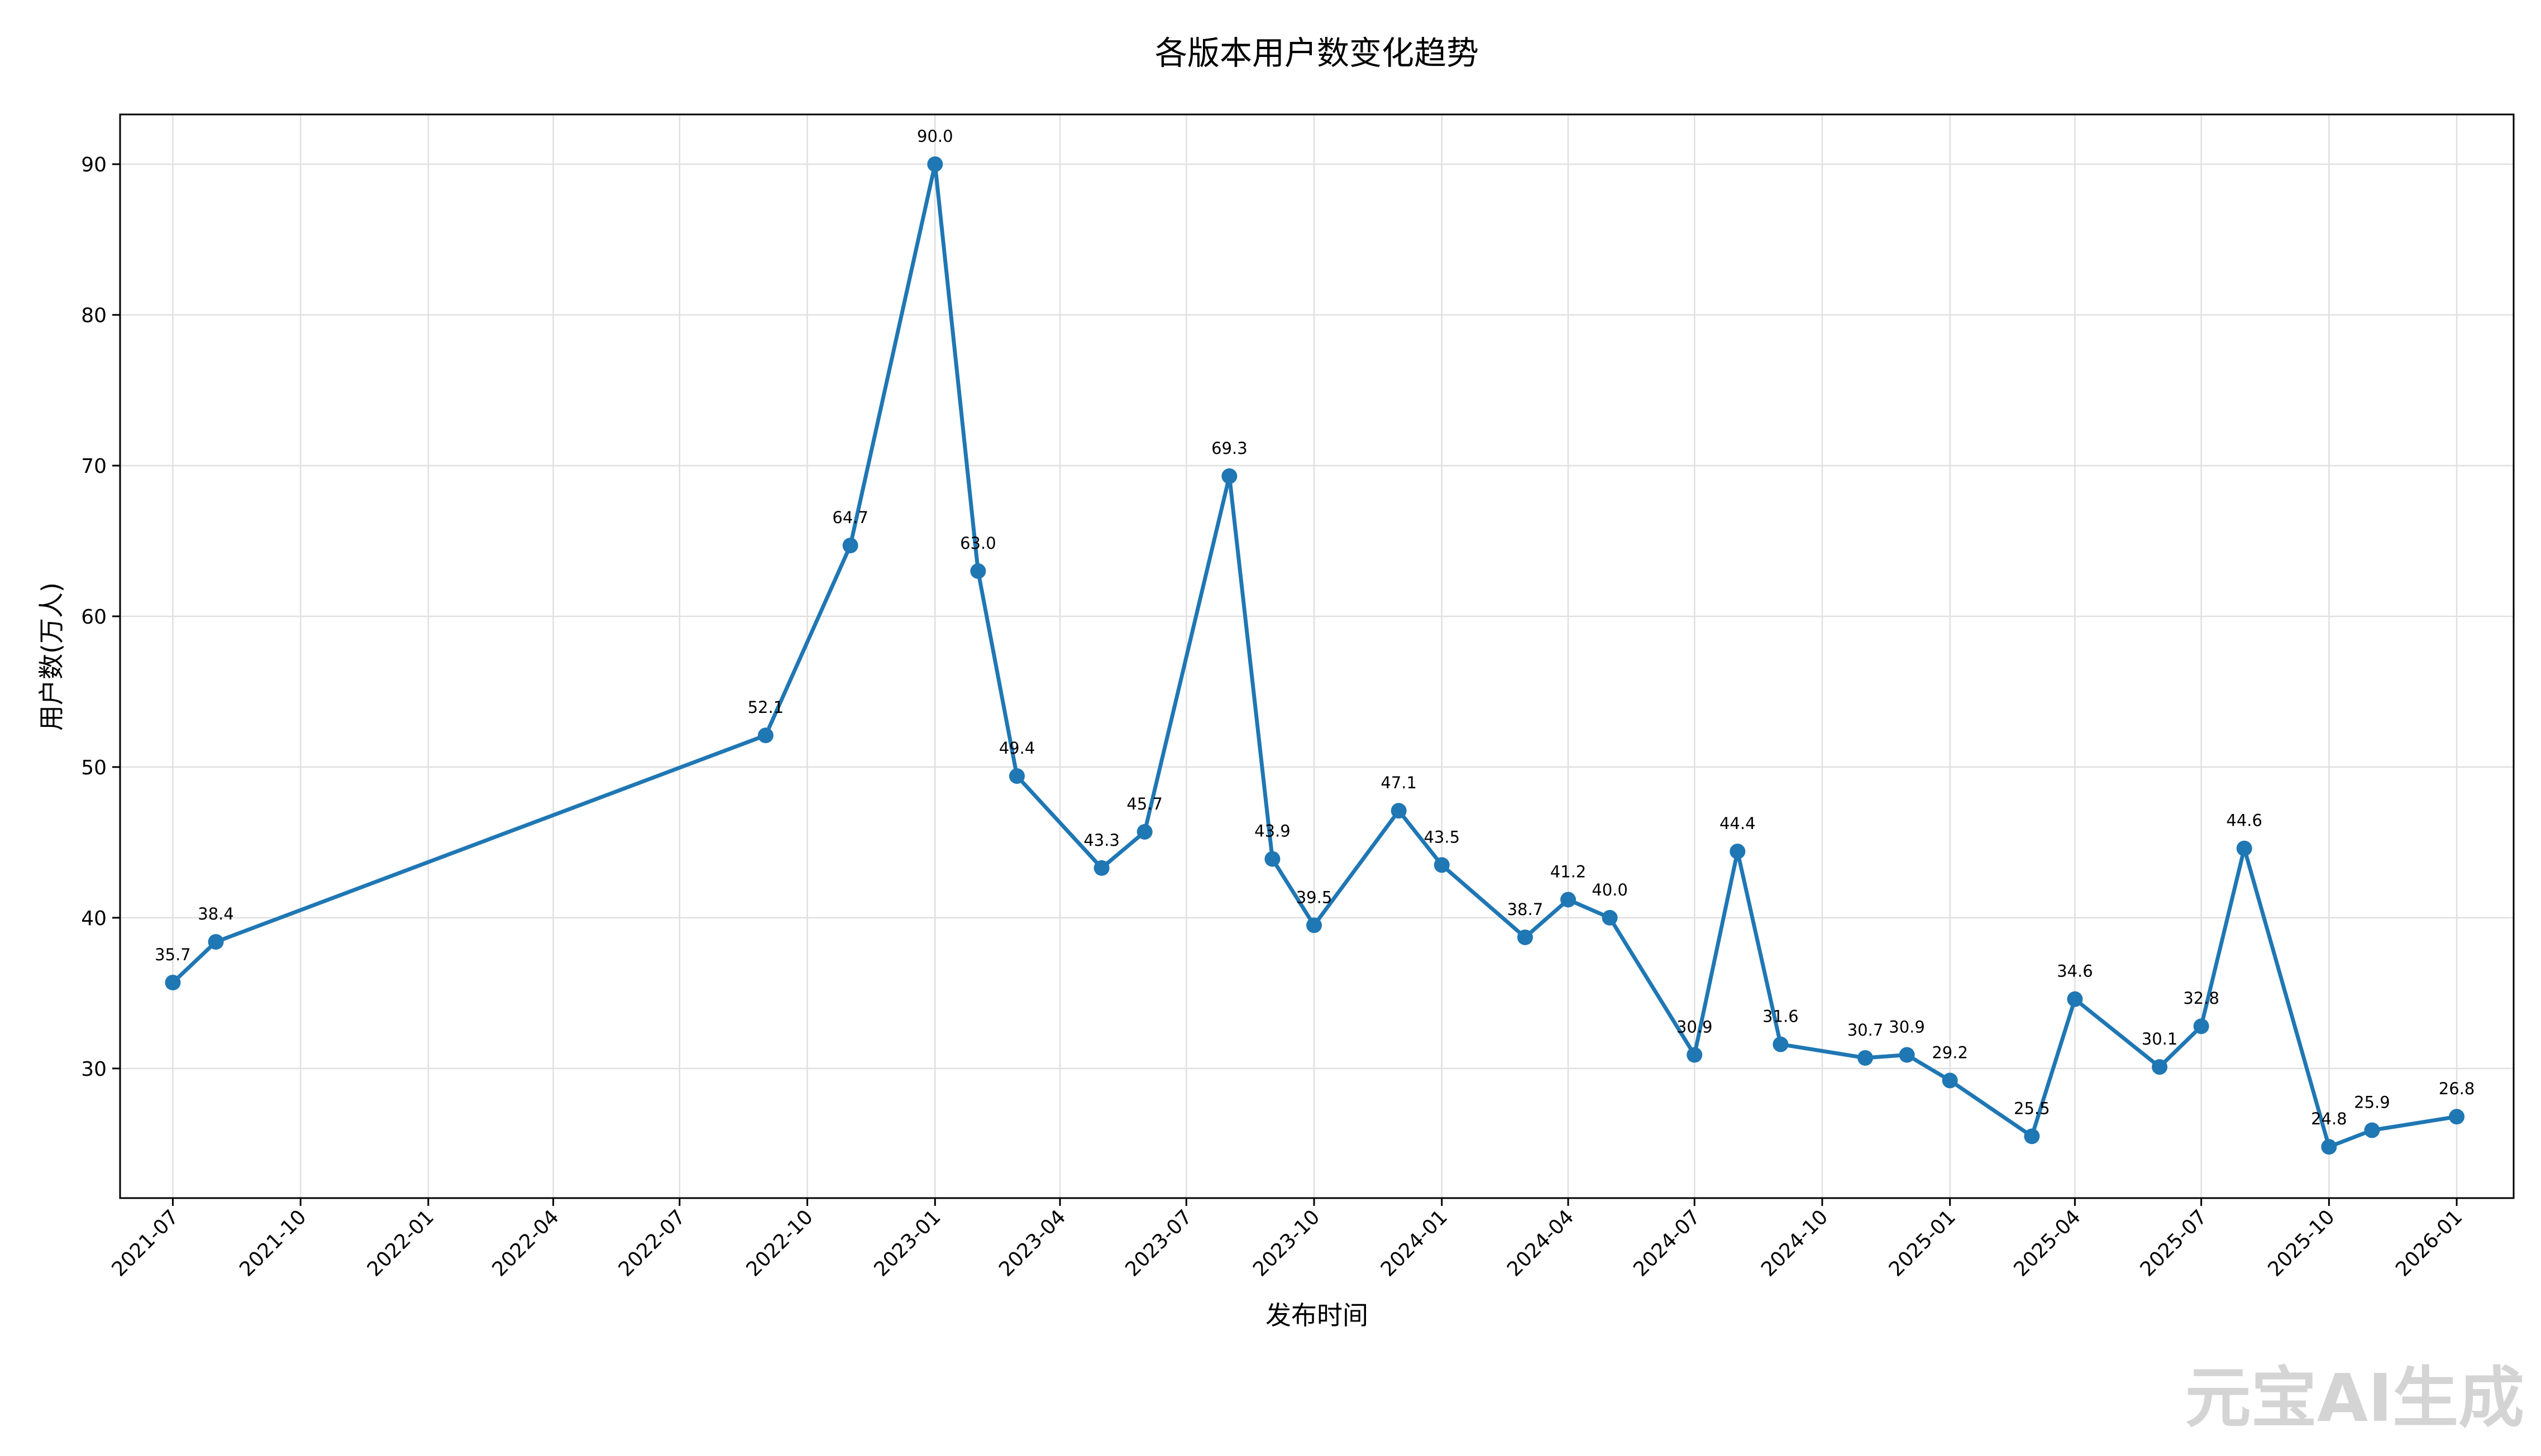 This screenshot has width=2541, height=1456. What do you see at coordinates (216, 914) in the screenshot?
I see `data-label: 38.4` at bounding box center [216, 914].